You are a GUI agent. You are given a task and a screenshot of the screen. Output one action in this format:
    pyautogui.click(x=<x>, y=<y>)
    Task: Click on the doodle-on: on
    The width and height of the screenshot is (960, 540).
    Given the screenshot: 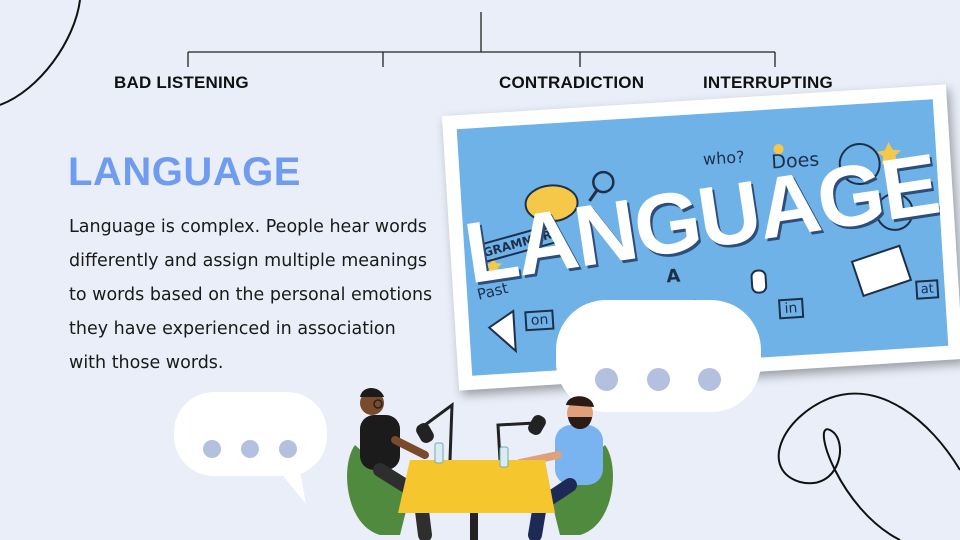 What is the action you would take?
    pyautogui.click(x=539, y=320)
    